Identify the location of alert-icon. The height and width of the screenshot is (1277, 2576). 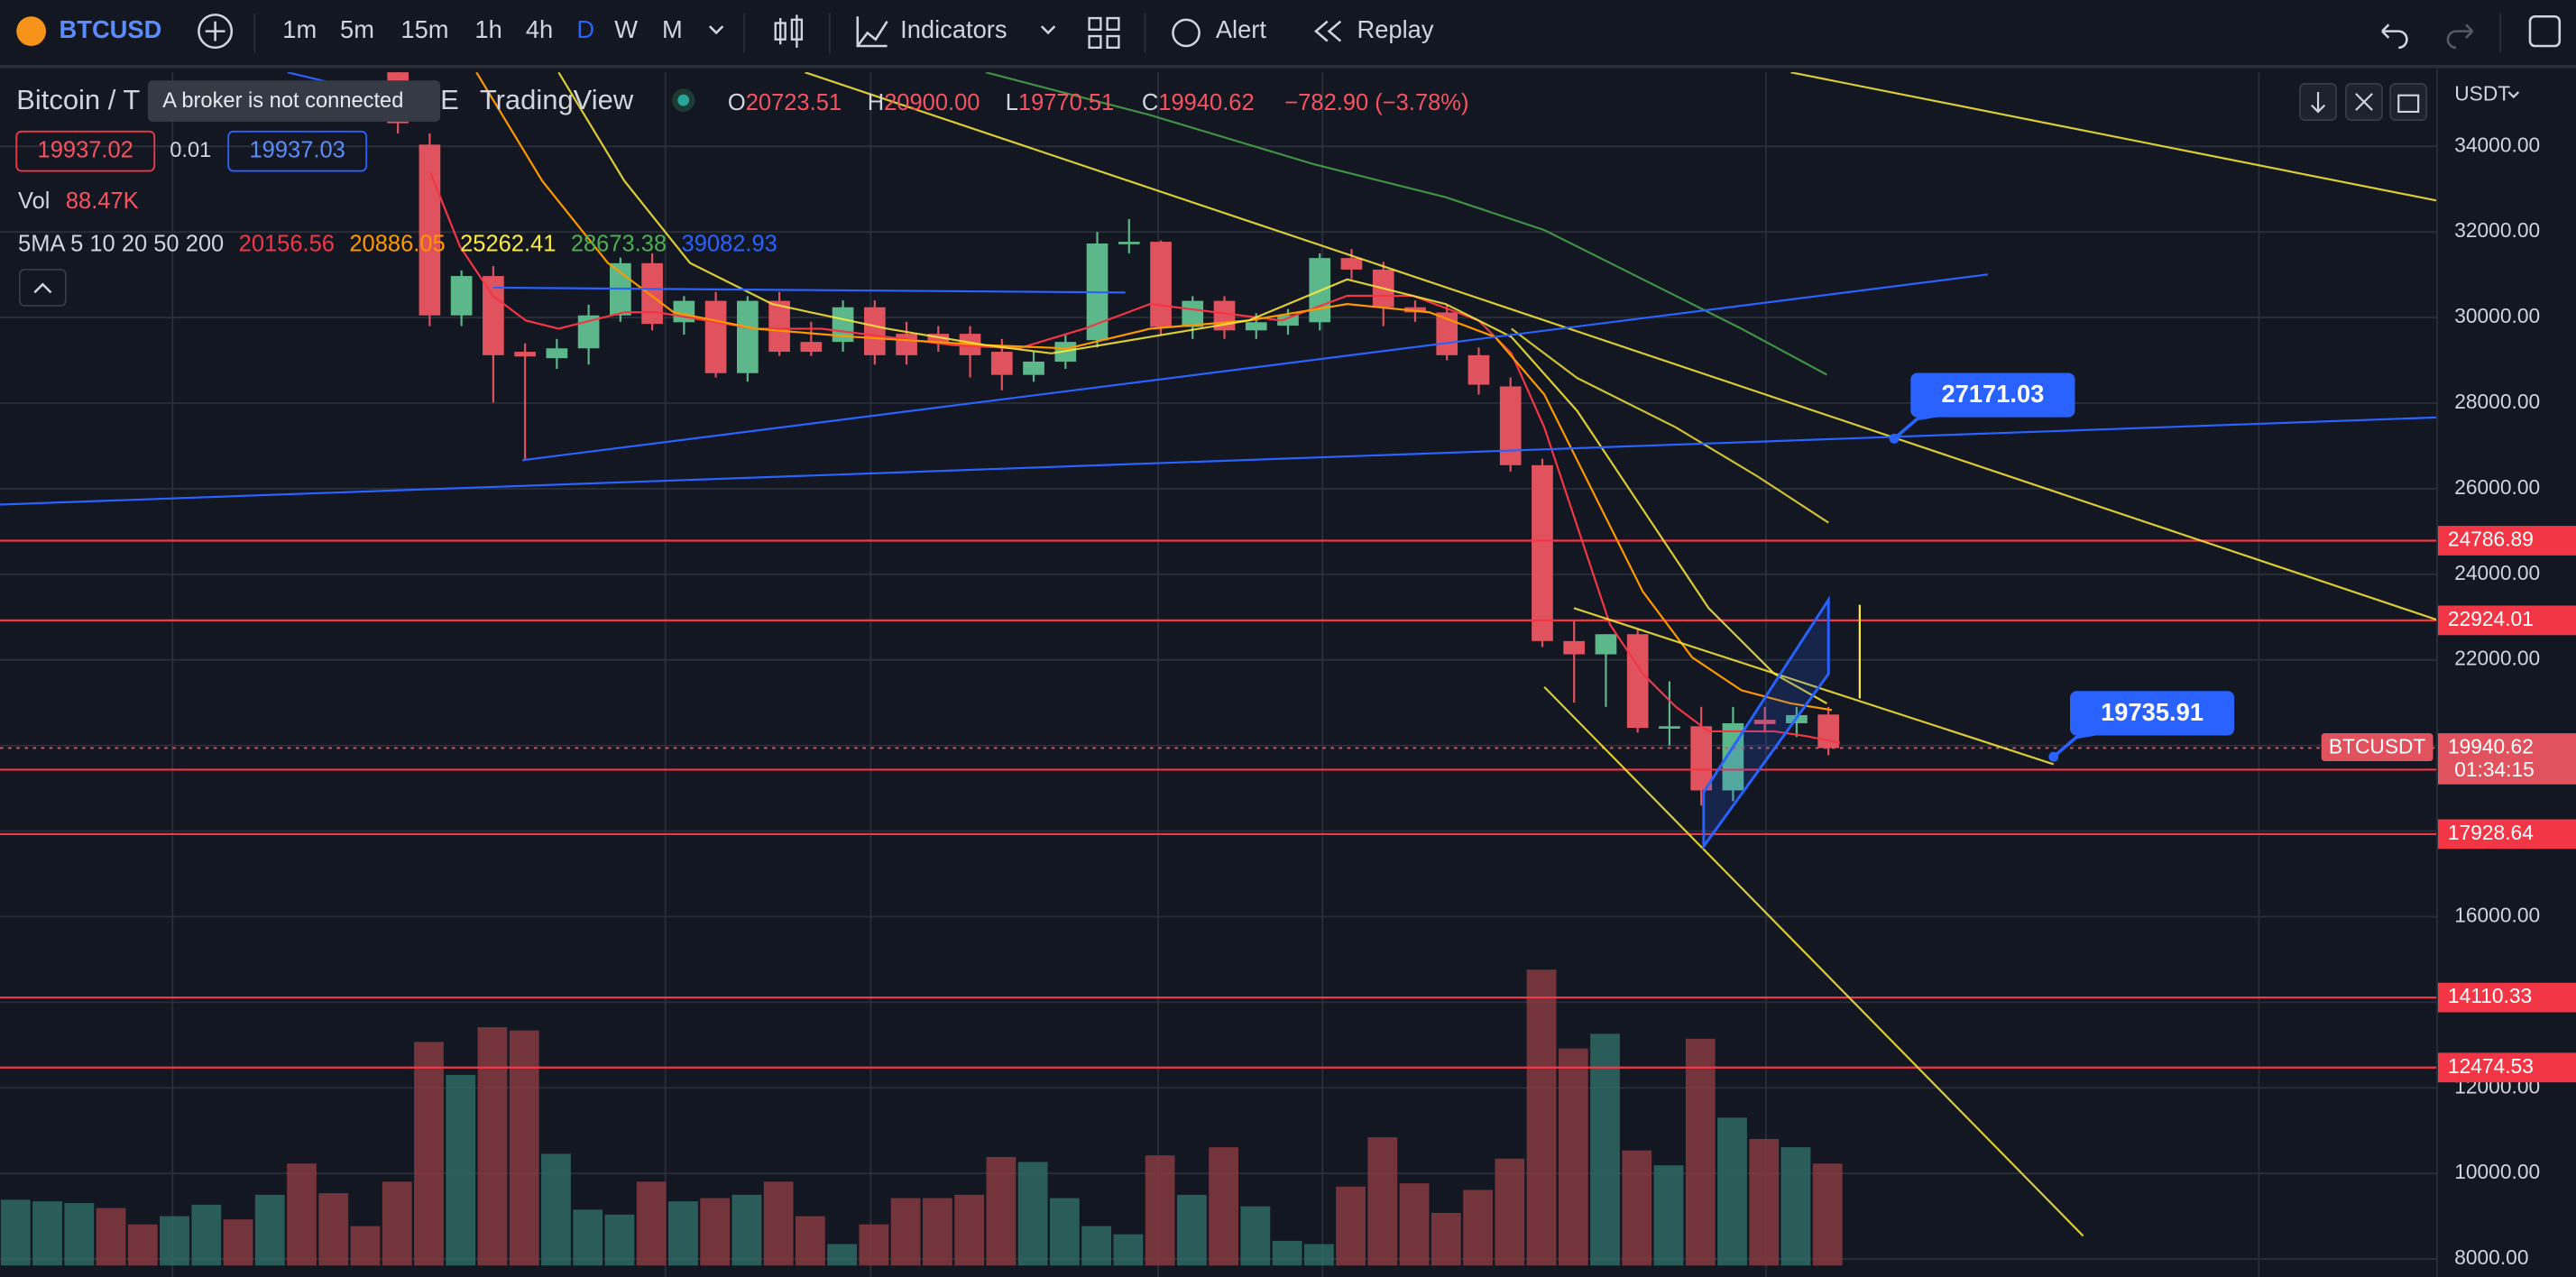
(1187, 33).